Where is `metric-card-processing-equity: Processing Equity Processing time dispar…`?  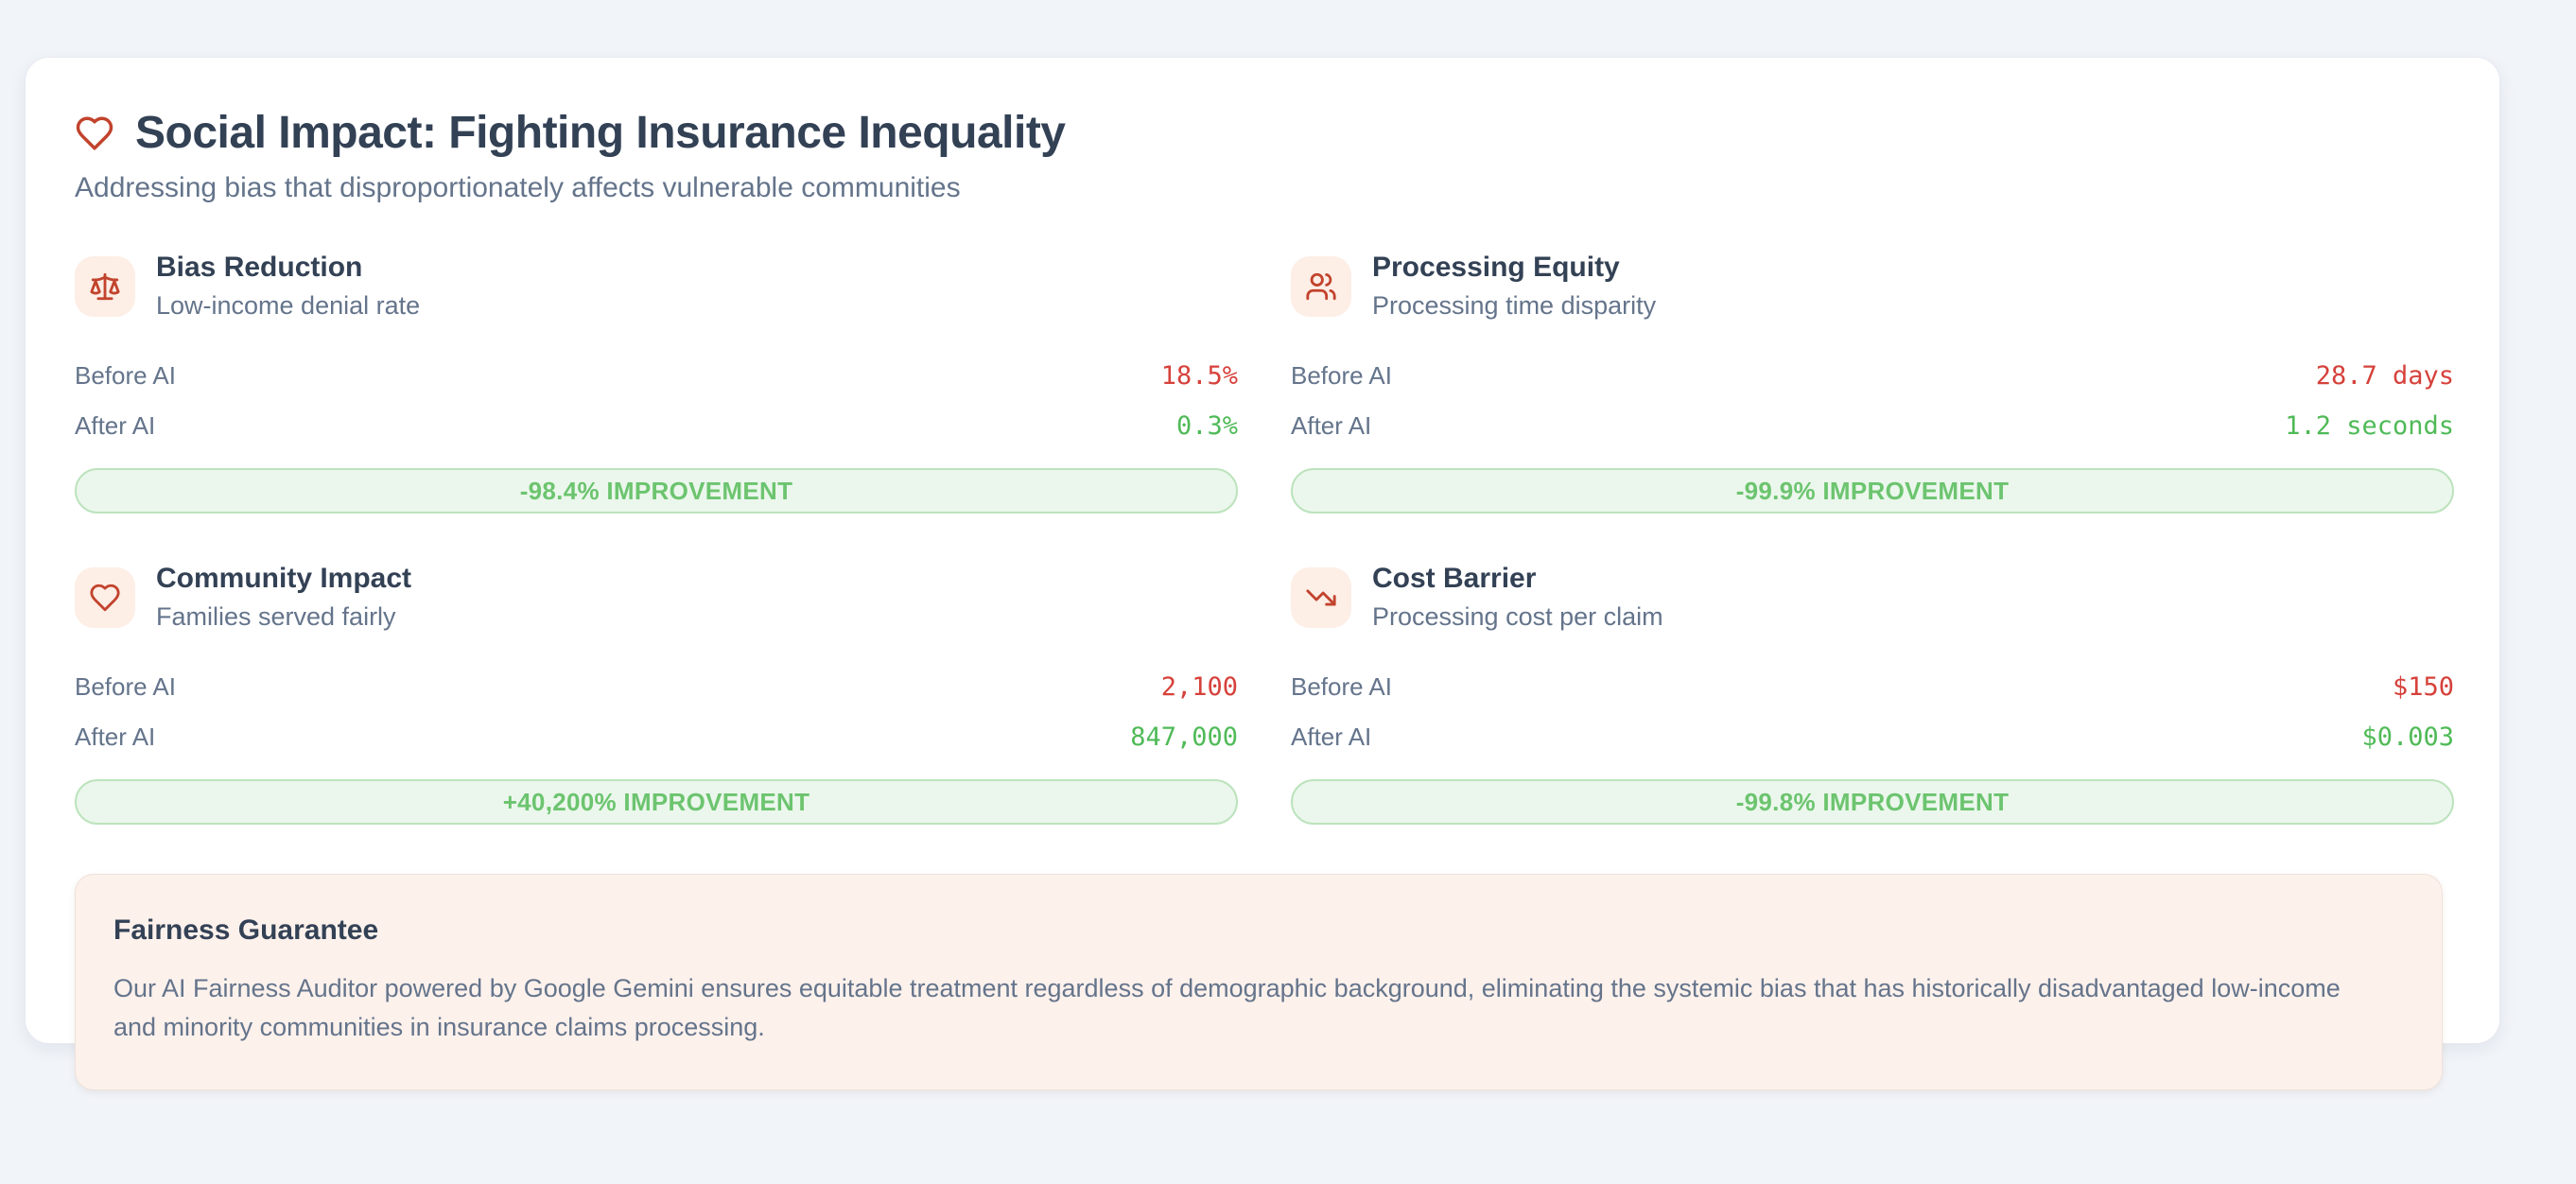
metric-card-processing-equity: Processing Equity Processing time dispar… is located at coordinates (1872, 383).